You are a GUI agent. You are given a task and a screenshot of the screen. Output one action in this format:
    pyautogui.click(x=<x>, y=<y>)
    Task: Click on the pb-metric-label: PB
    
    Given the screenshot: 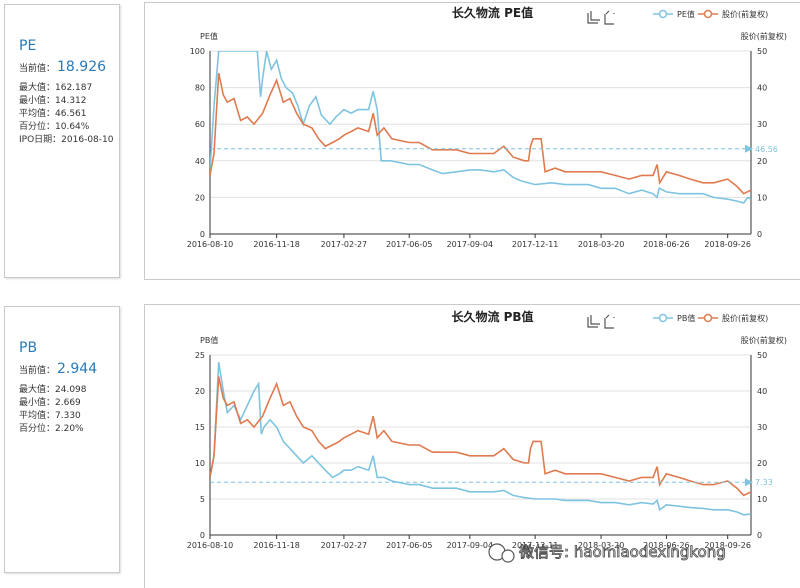 What is the action you would take?
    pyautogui.click(x=28, y=348)
    